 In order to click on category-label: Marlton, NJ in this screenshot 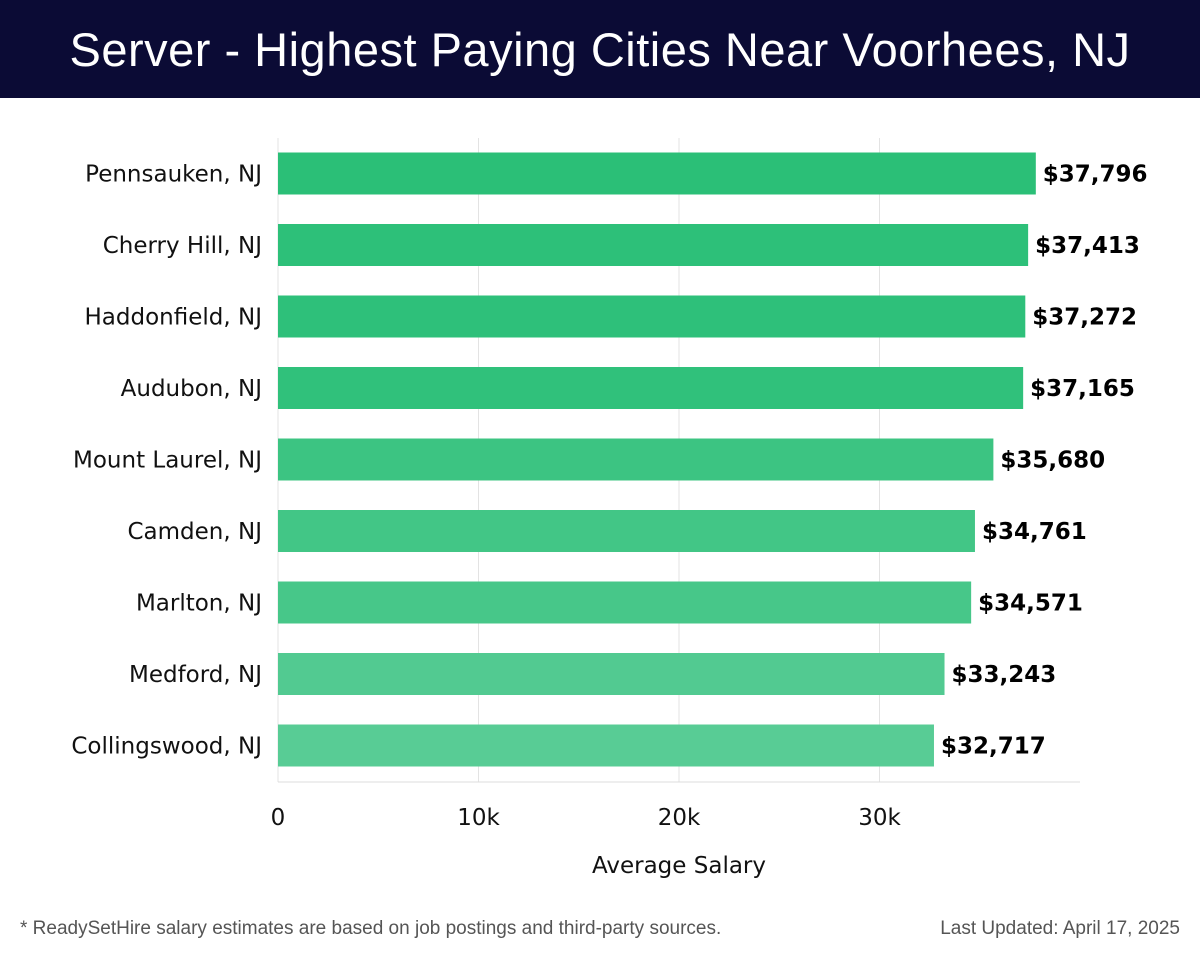, I will do `click(199, 604)`.